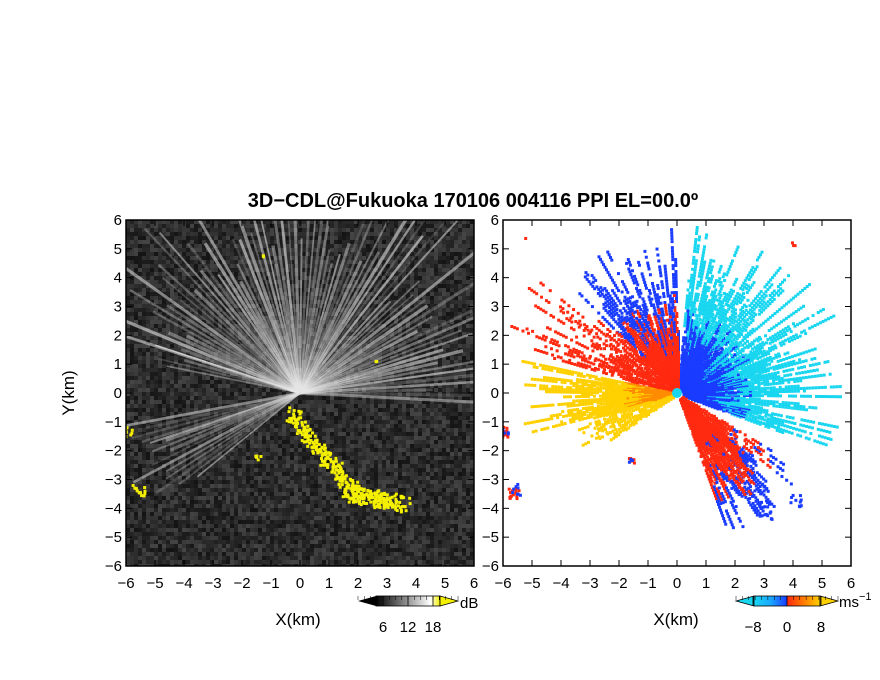 This screenshot has width=880, height=680. What do you see at coordinates (433, 627) in the screenshot?
I see `colorbar-tick-label: 18` at bounding box center [433, 627].